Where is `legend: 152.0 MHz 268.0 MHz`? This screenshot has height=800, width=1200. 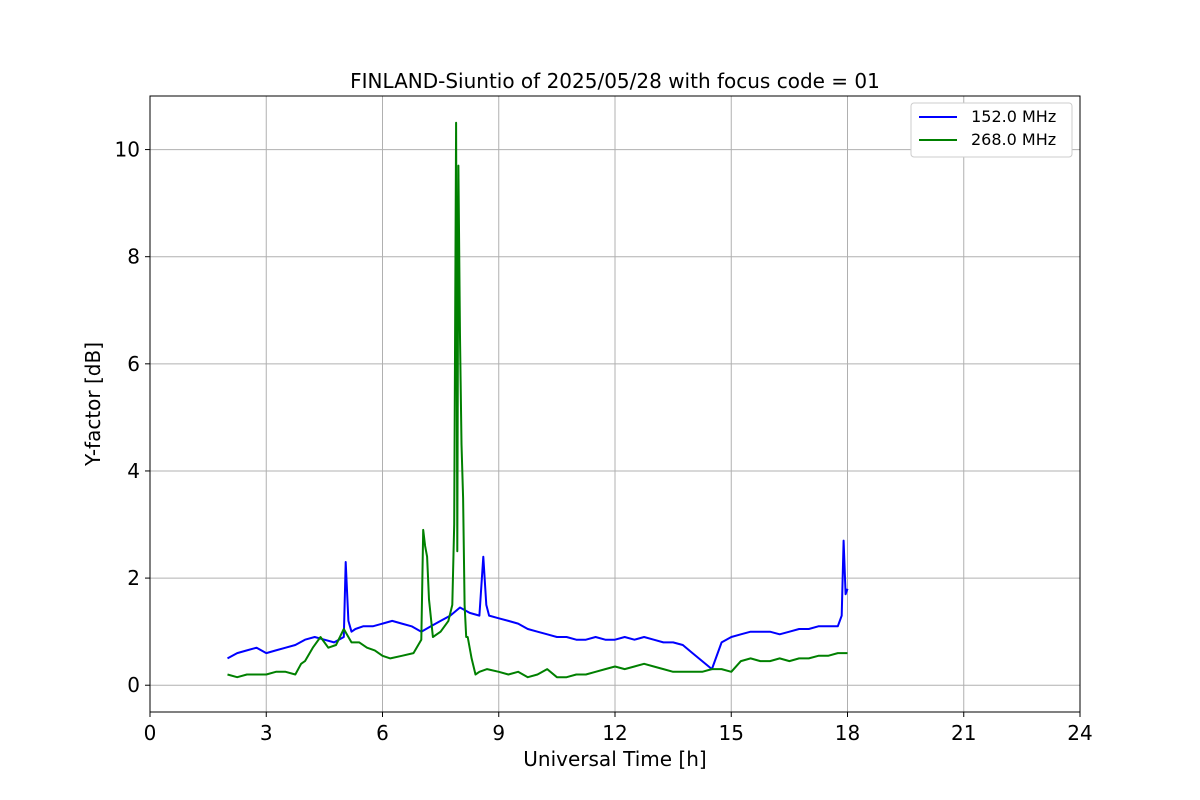
legend: 152.0 MHz 268.0 MHz is located at coordinates (991, 130).